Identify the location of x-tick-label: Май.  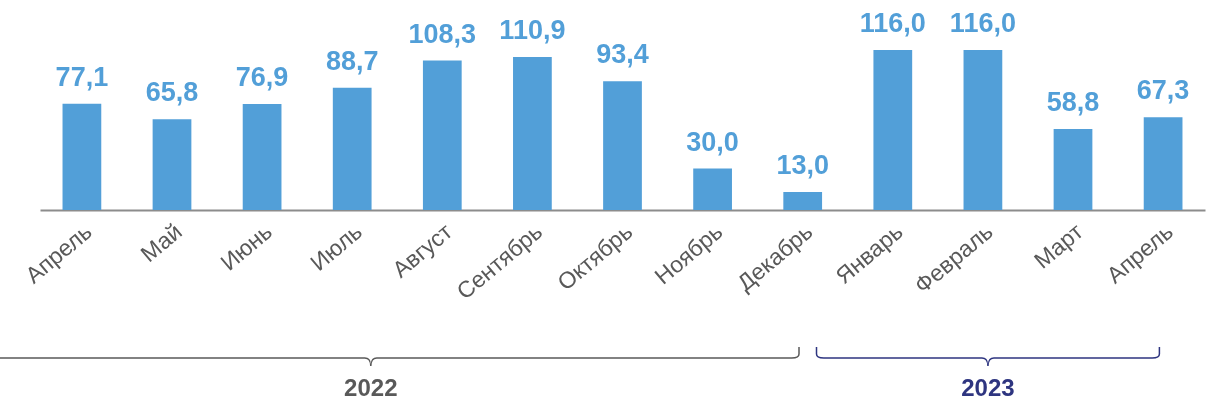
(161, 243).